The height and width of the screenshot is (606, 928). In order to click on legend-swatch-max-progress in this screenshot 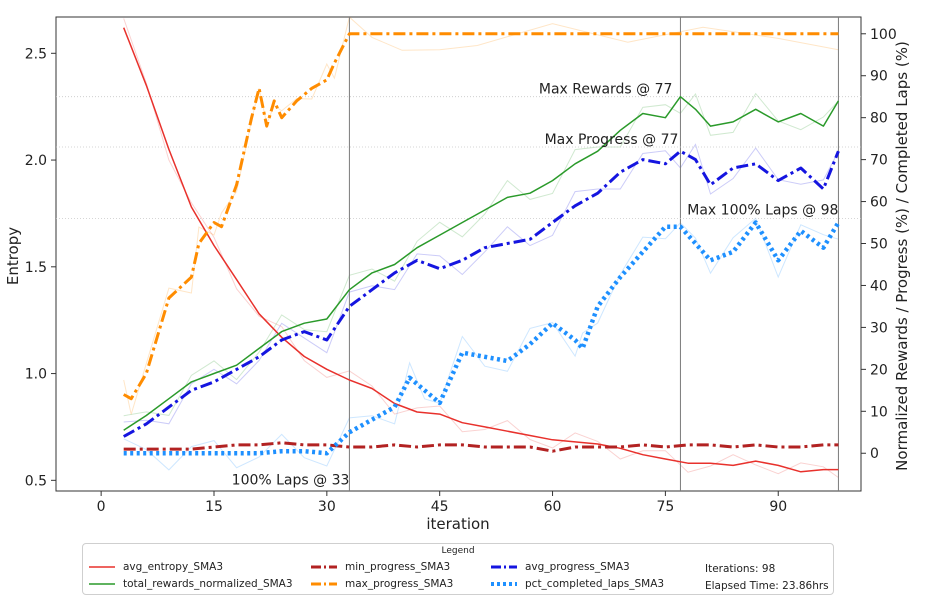, I will do `click(324, 584)`.